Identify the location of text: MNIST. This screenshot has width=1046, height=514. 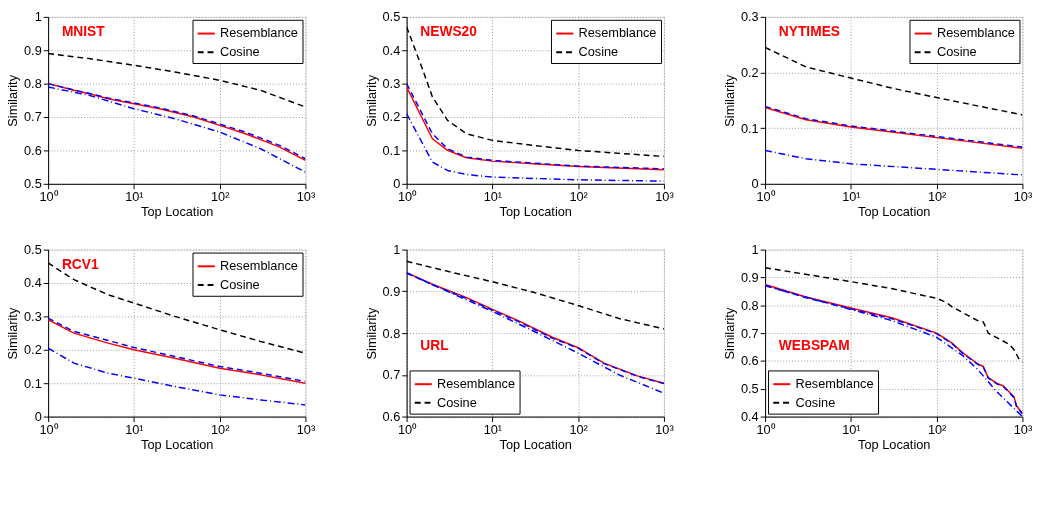
(83, 32).